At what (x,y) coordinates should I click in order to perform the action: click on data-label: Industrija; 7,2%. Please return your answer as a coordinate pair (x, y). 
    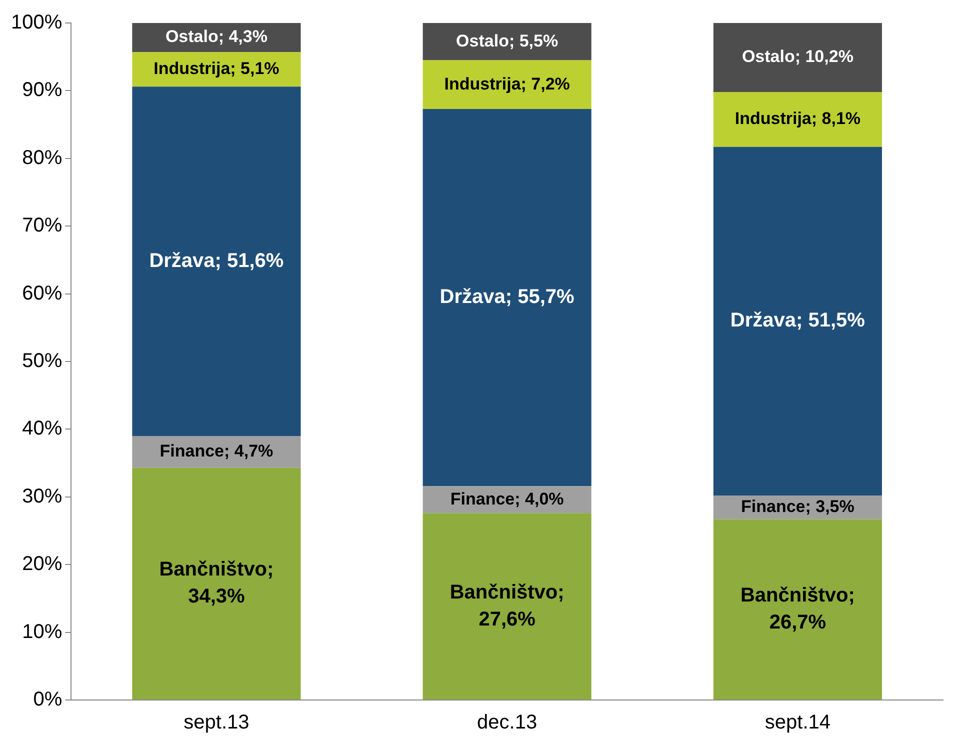
    Looking at the image, I should click on (507, 84).